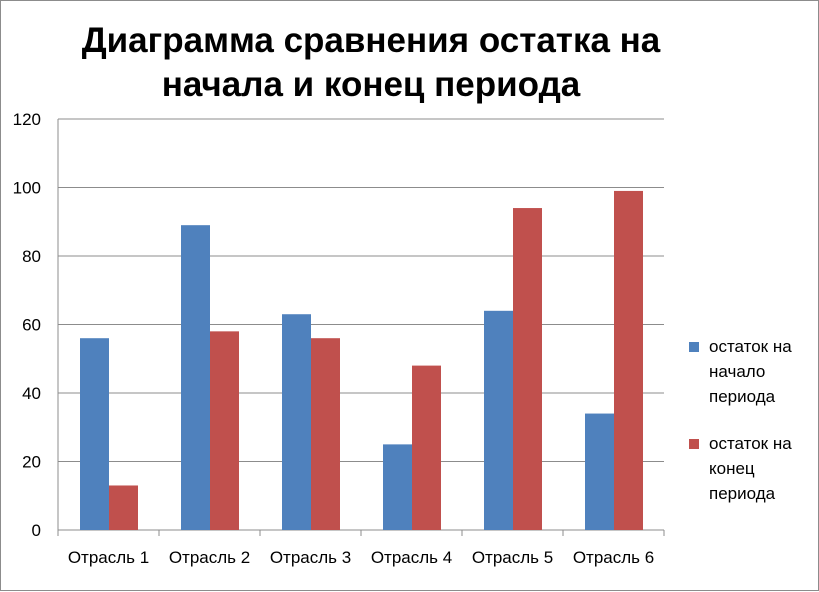 The height and width of the screenshot is (592, 819). I want to click on y-tick-label-2: 40, so click(31, 393).